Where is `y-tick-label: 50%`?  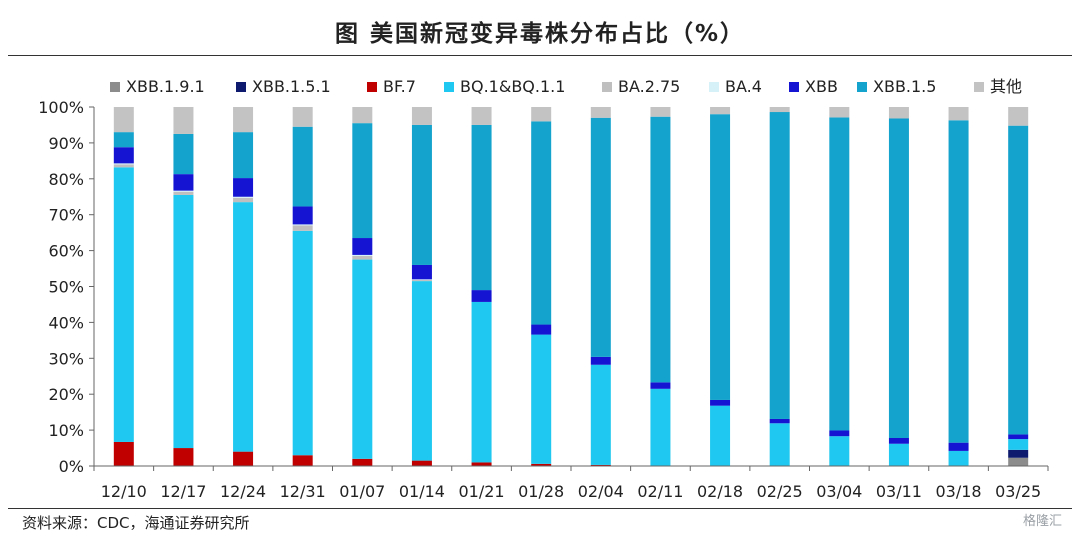
y-tick-label: 50% is located at coordinates (66, 287).